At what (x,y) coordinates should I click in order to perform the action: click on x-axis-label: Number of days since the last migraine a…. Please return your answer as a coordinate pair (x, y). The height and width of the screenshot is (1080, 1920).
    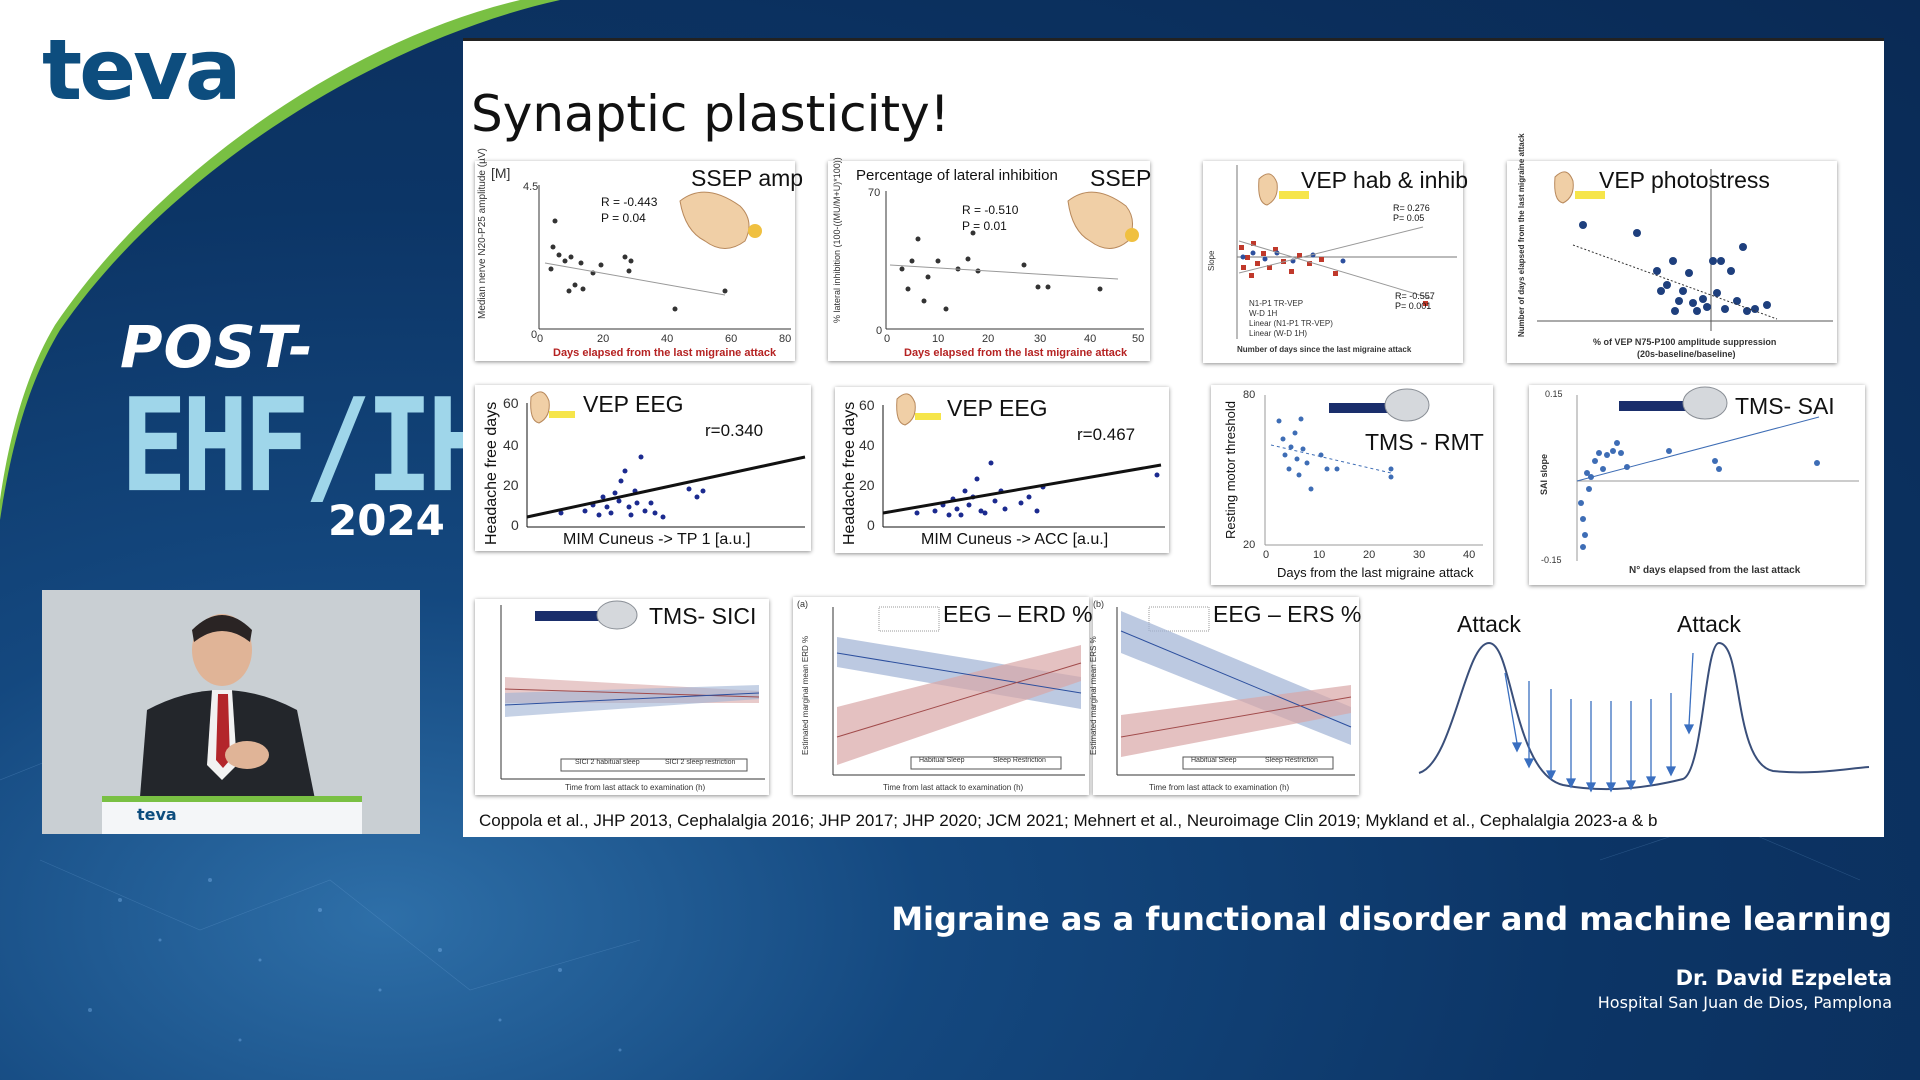
    Looking at the image, I should click on (1324, 349).